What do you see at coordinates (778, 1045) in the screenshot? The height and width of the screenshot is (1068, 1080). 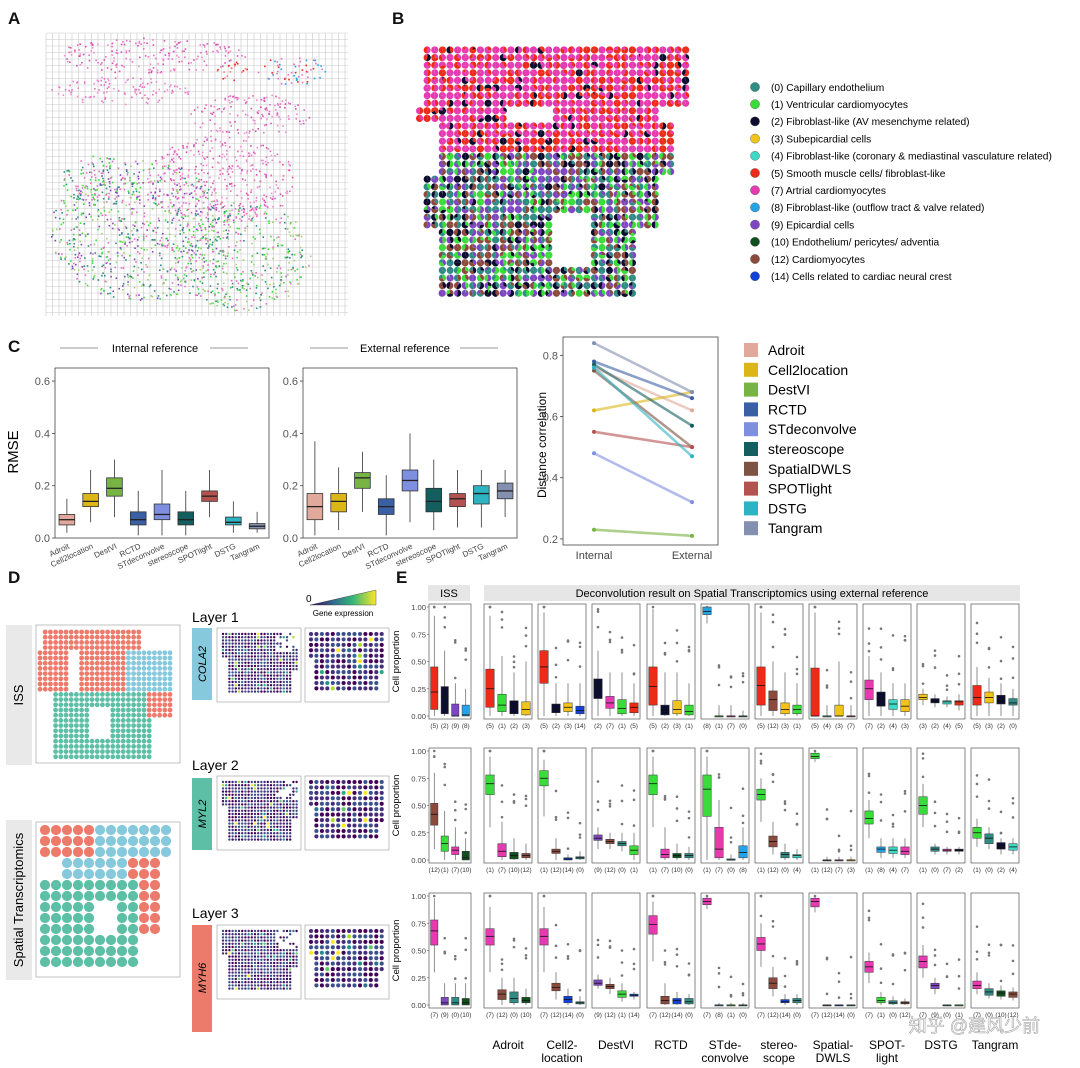 I see `method-name: stereo-` at bounding box center [778, 1045].